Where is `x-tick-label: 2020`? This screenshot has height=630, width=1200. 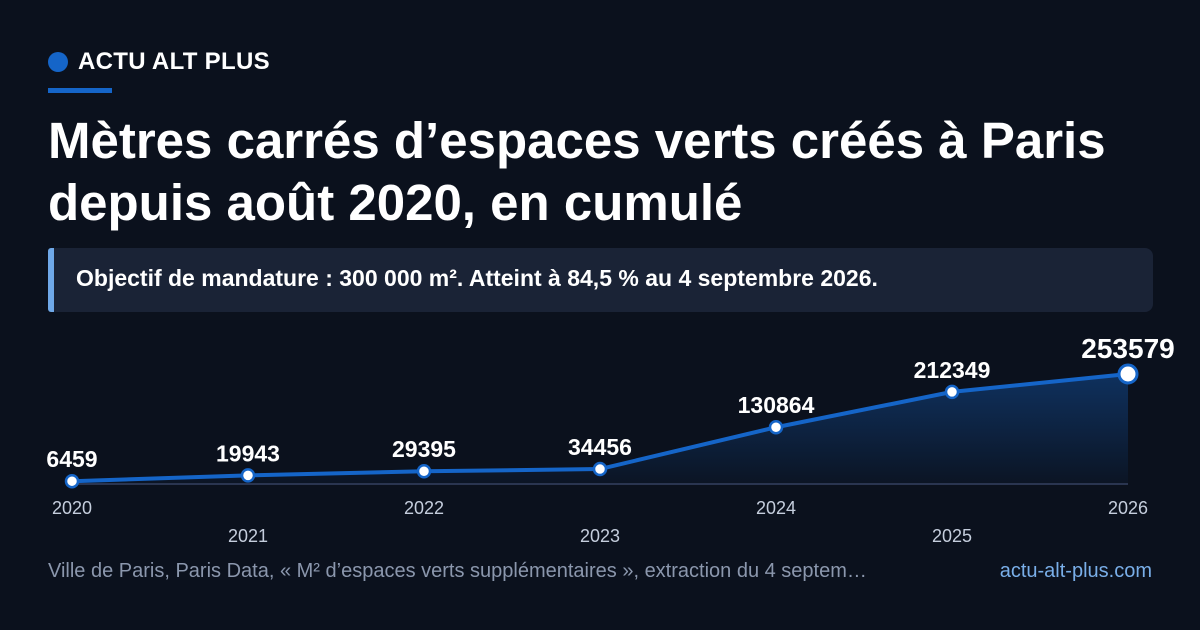 x-tick-label: 2020 is located at coordinates (72, 508).